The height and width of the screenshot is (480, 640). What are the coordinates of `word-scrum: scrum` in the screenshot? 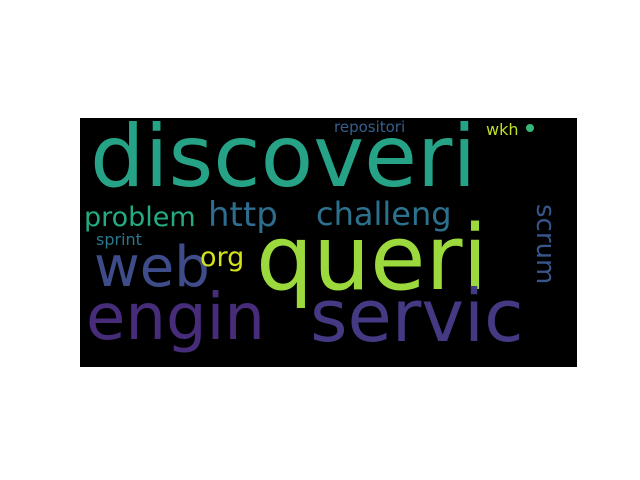 It's located at (545, 244).